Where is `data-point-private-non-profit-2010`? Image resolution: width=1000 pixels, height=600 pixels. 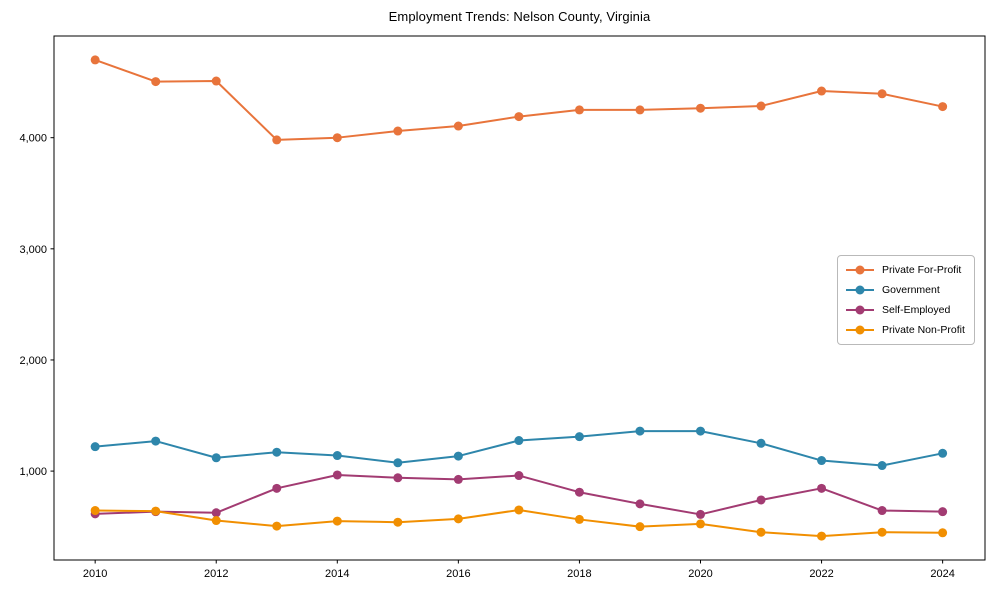
data-point-private-non-profit-2010 is located at coordinates (95, 511).